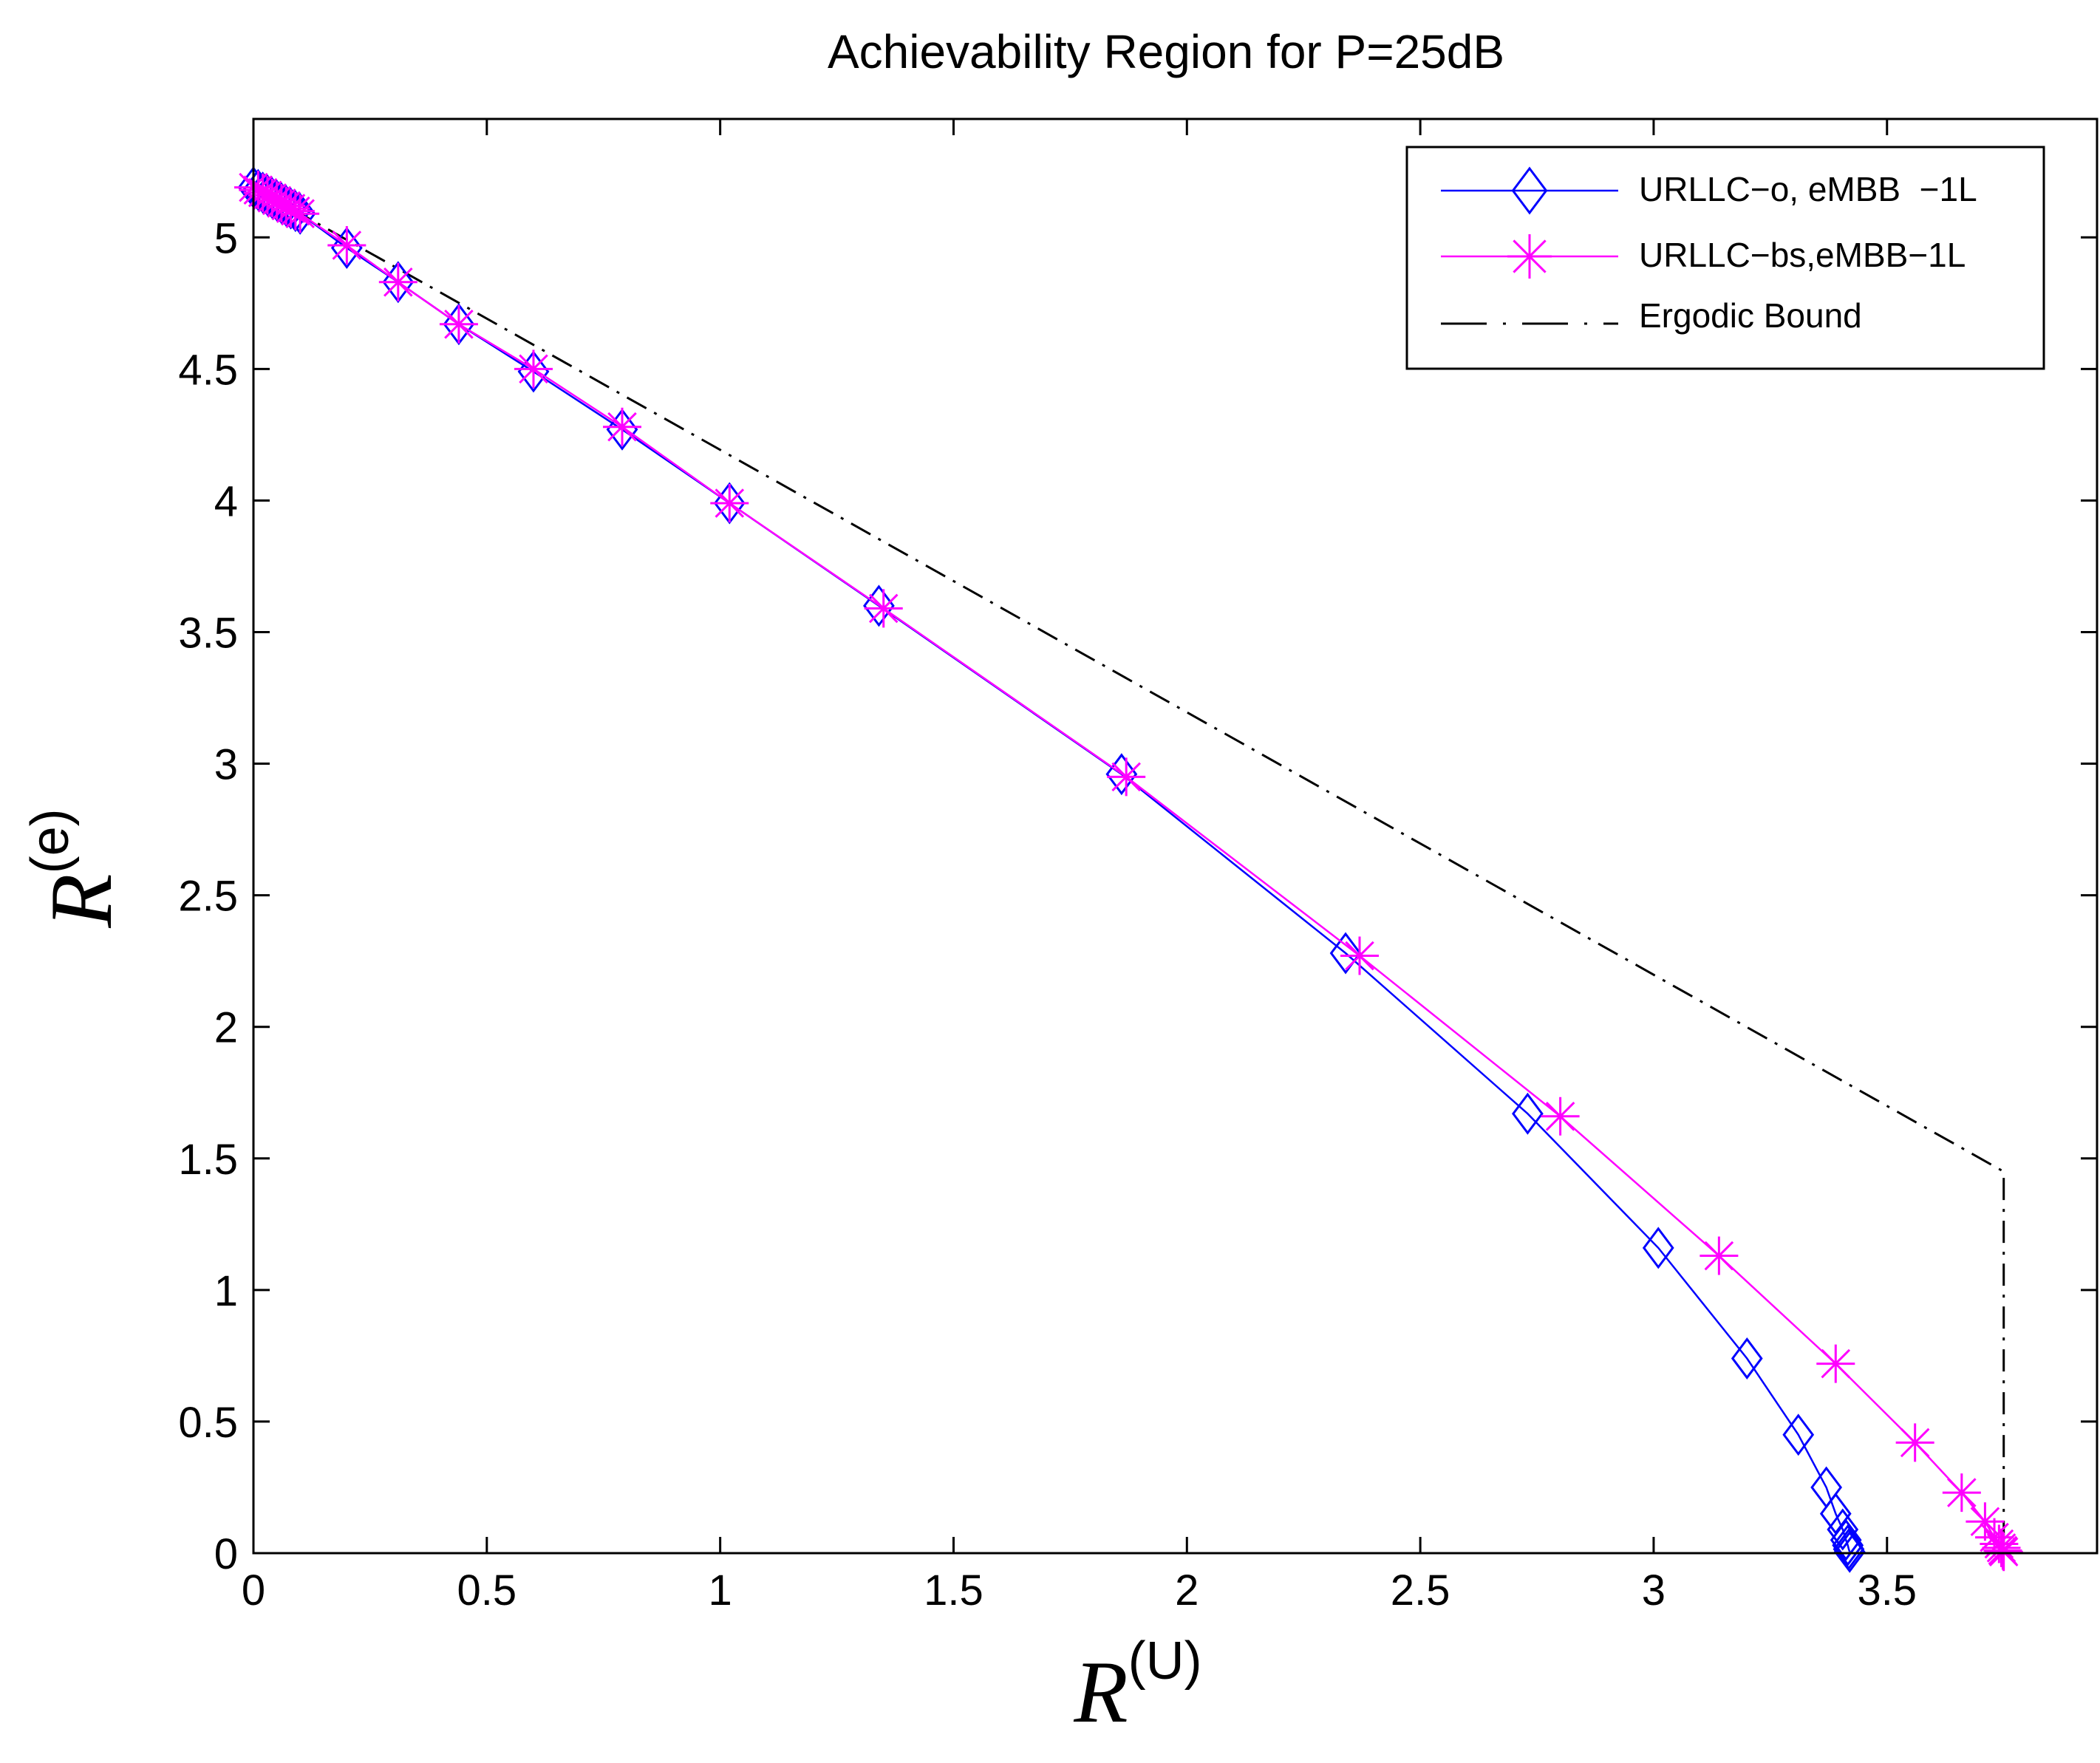  I want to click on x-tick-label: 0, so click(253, 1590).